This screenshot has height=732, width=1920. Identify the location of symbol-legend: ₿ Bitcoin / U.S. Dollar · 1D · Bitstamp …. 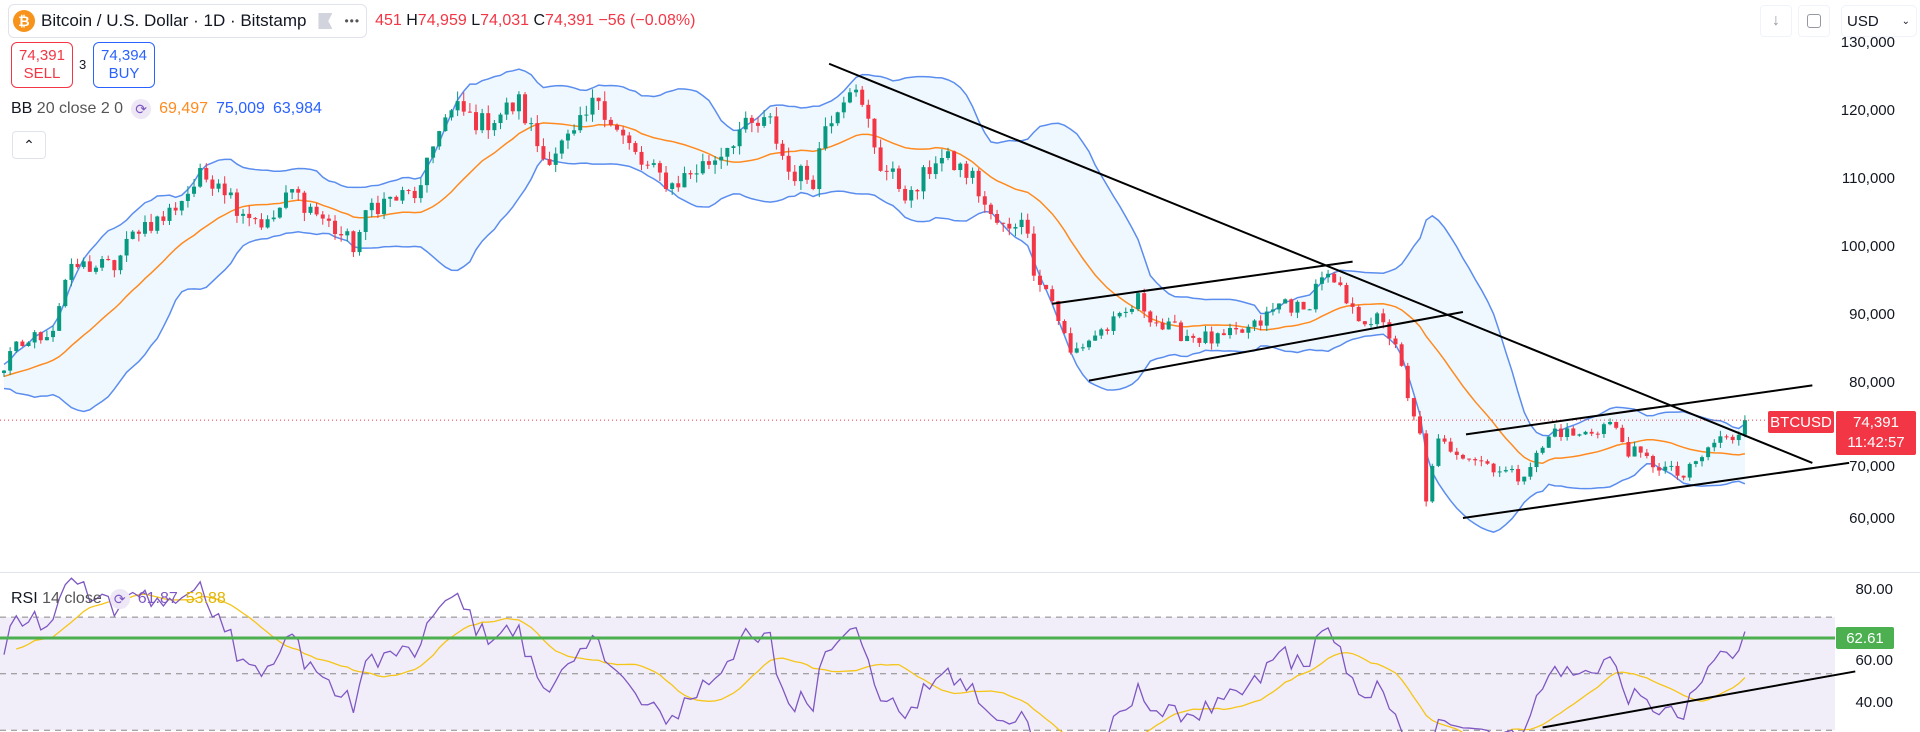
(188, 21).